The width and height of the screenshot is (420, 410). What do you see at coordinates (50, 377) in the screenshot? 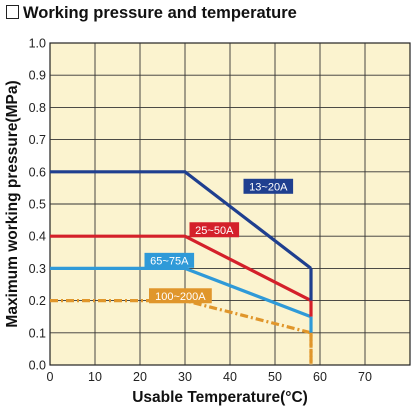
I see `x-tick-label: 0` at bounding box center [50, 377].